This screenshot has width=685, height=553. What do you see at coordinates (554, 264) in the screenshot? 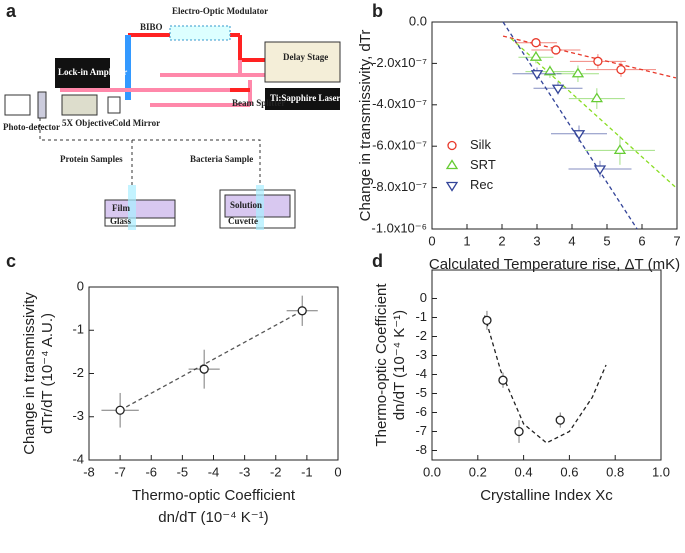
I see `x-axis-label: Calculated Temperature rise, ΔT (mK)` at bounding box center [554, 264].